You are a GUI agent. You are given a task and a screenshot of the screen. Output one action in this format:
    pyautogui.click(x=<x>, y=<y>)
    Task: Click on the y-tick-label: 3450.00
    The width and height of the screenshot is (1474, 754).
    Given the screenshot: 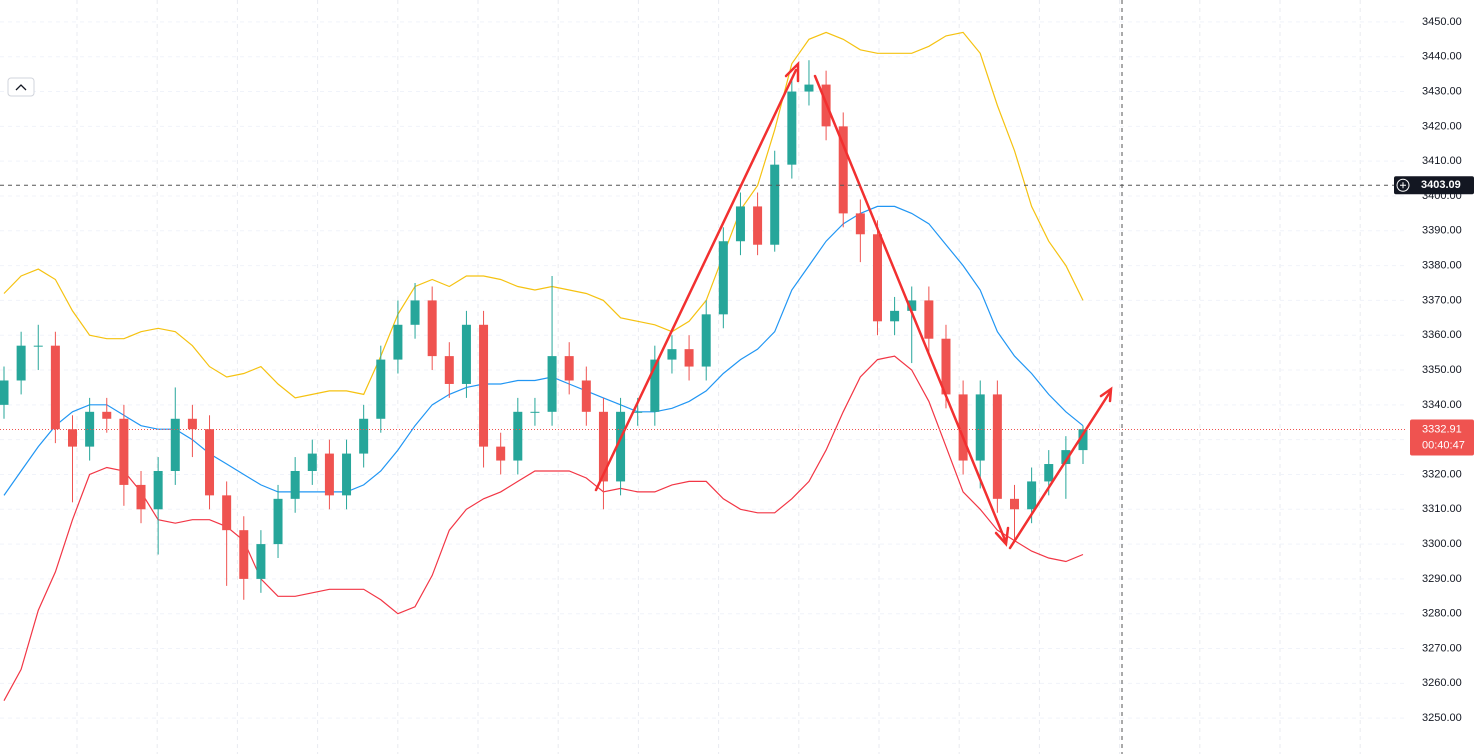 What is the action you would take?
    pyautogui.click(x=1442, y=22)
    